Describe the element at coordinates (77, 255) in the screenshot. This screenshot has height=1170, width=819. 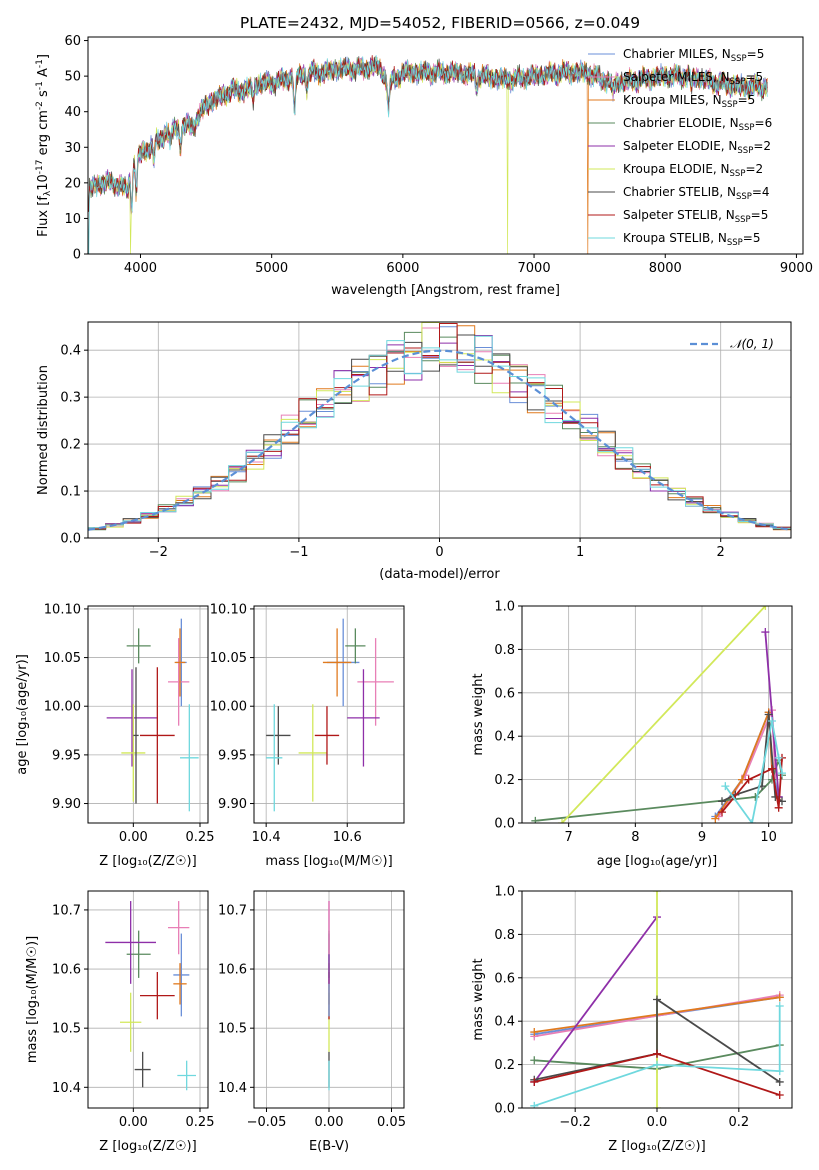
I see `y-tick-label: 0` at that location.